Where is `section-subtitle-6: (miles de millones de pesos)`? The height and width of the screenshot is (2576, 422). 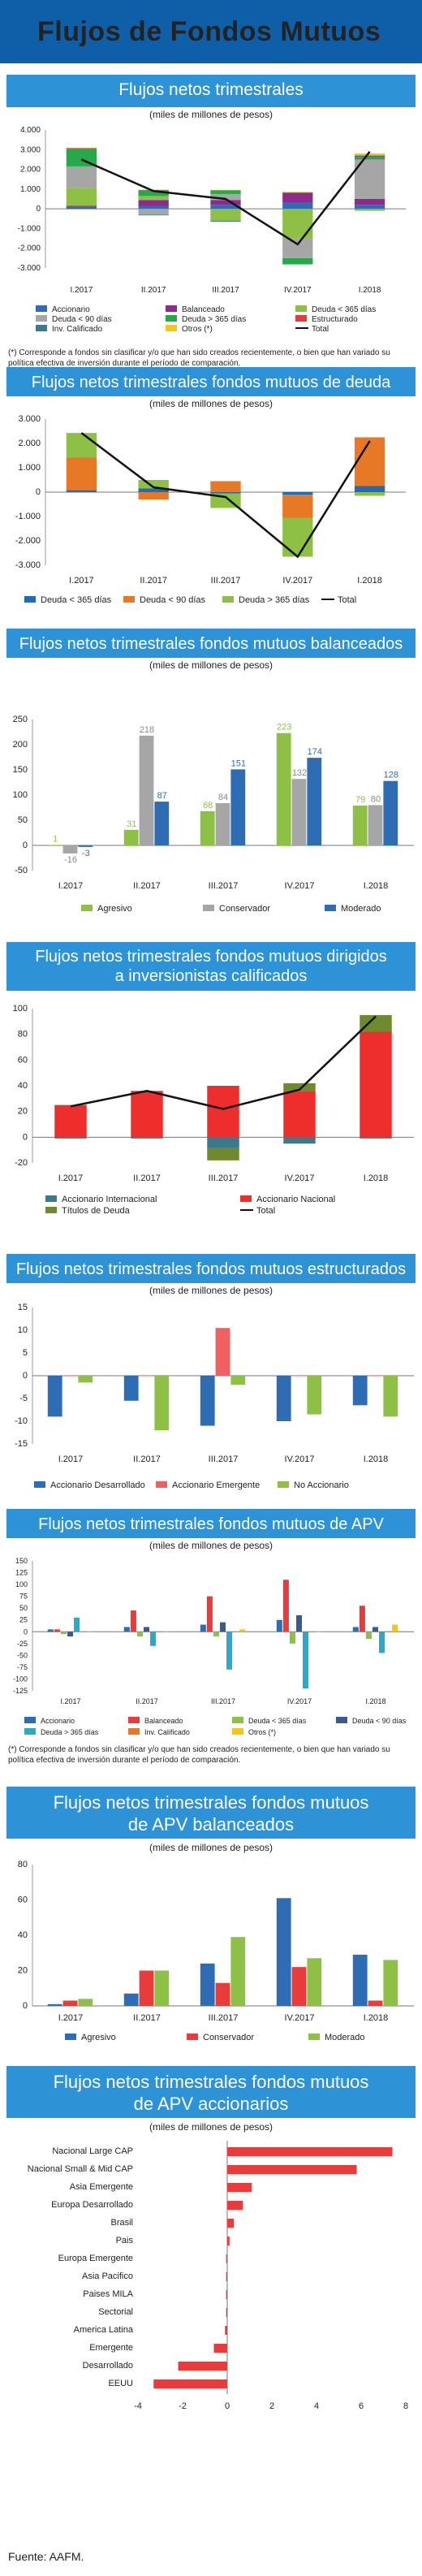
section-subtitle-6: (miles de millones de pesos) is located at coordinates (211, 1546).